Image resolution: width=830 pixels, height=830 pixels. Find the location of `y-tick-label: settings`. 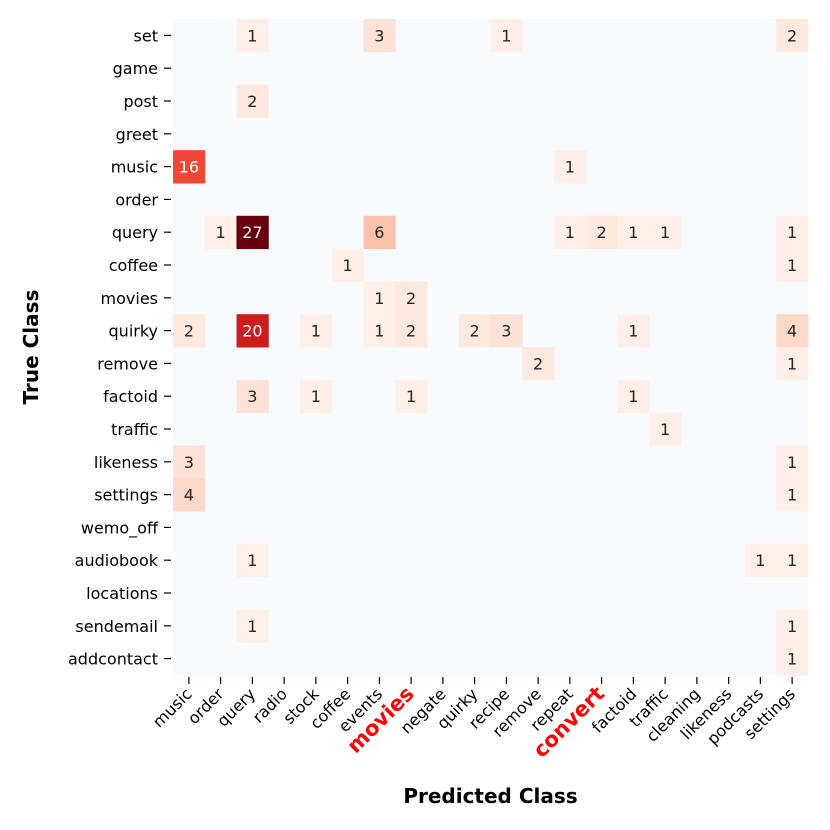

y-tick-label: settings is located at coordinates (126, 495).